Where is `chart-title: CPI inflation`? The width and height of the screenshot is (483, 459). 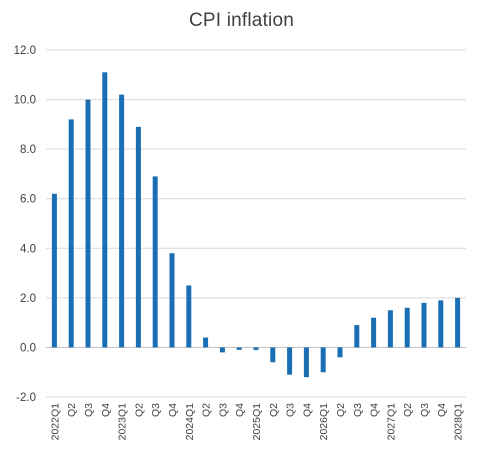
chart-title: CPI inflation is located at coordinates (241, 20).